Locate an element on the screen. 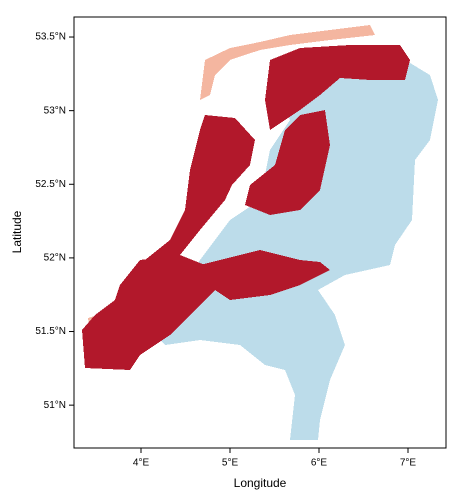 Image resolution: width=460 pixels, height=500 pixels. y-tick-label: 51°N is located at coordinates (55, 405).